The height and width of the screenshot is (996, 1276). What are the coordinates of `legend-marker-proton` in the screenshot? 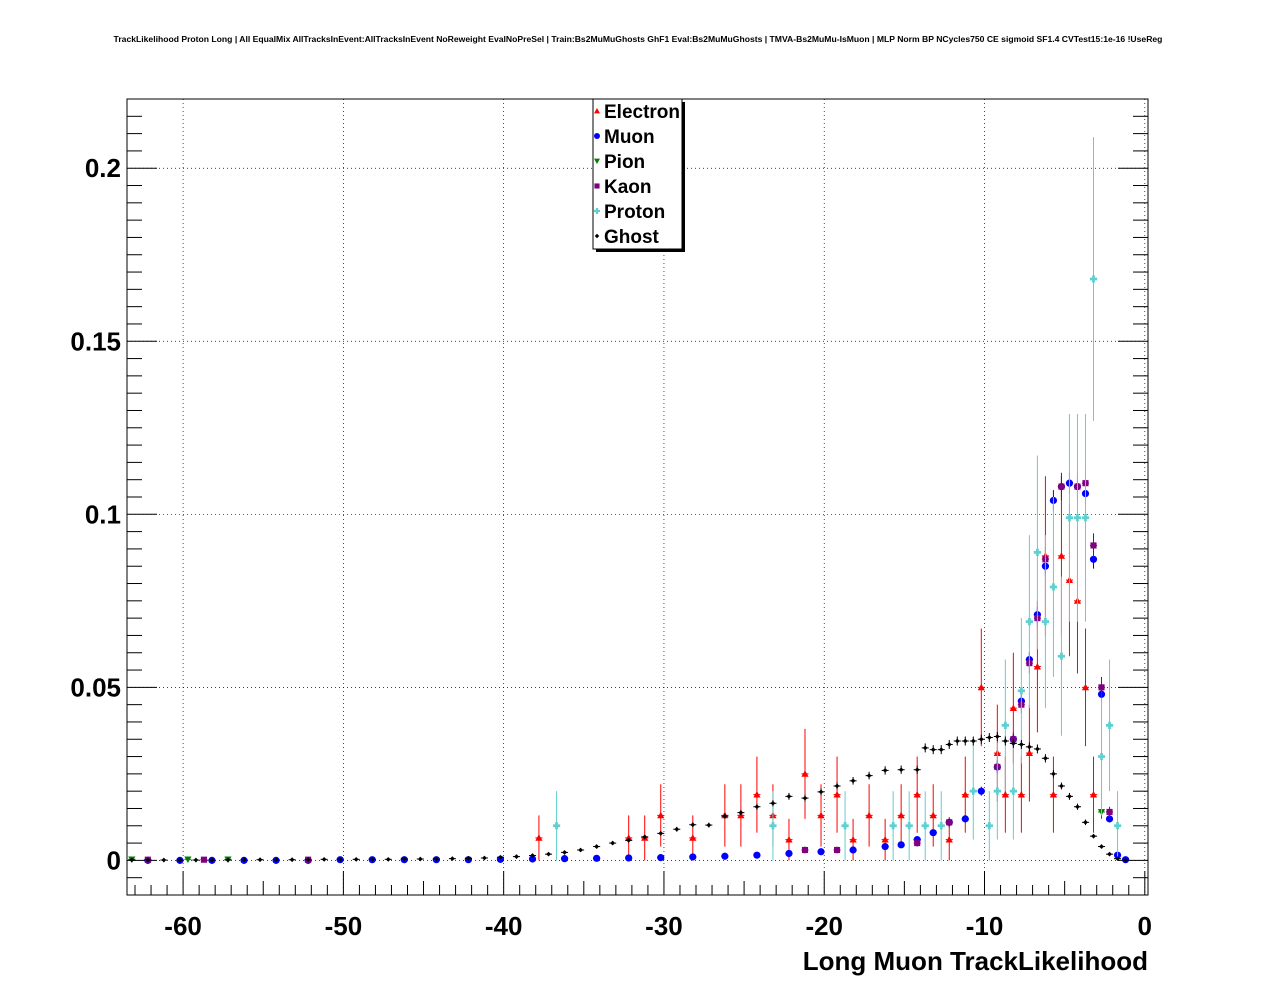 It's located at (597, 211).